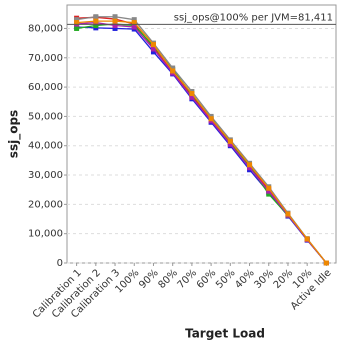 Image resolution: width=348 pixels, height=348 pixels. What do you see at coordinates (14, 134) in the screenshot?
I see `y-axis-title: ssj_ops` at bounding box center [14, 134].